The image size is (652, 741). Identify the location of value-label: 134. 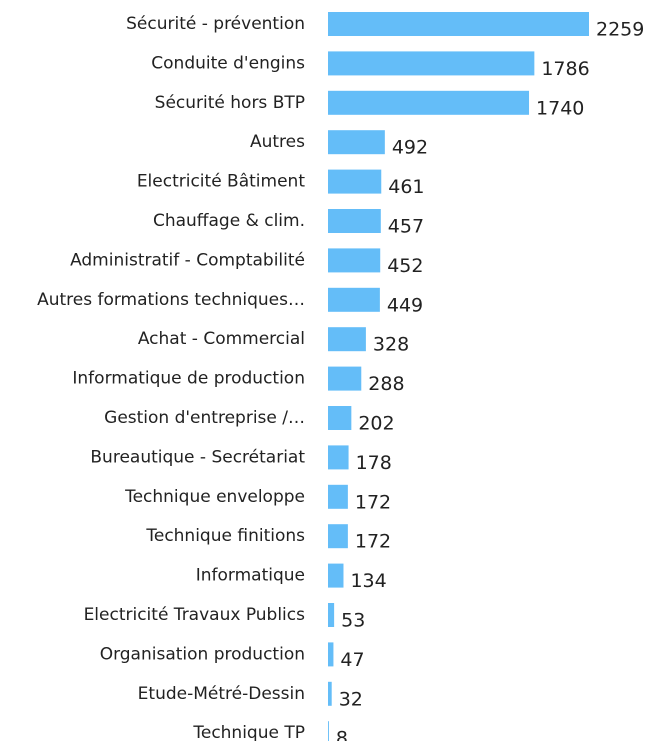
(368, 581).